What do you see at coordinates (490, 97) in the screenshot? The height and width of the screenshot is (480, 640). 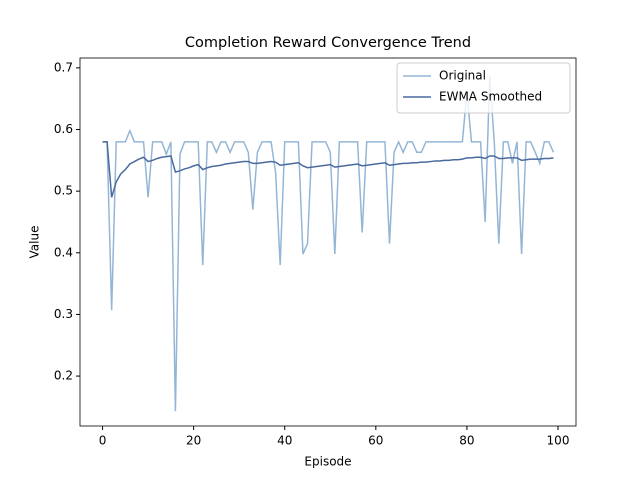 I see `legend-label: EWMA Smoothed` at bounding box center [490, 97].